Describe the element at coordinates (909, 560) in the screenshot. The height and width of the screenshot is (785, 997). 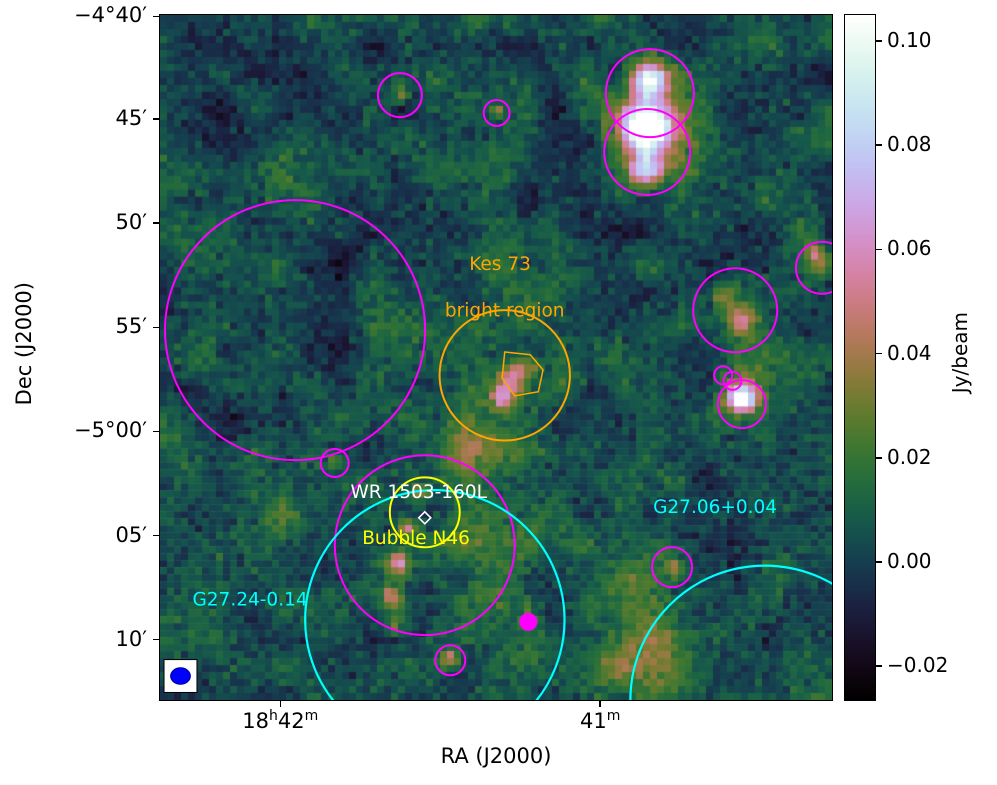
I see `colorbar-tick-label: 0.00` at that location.